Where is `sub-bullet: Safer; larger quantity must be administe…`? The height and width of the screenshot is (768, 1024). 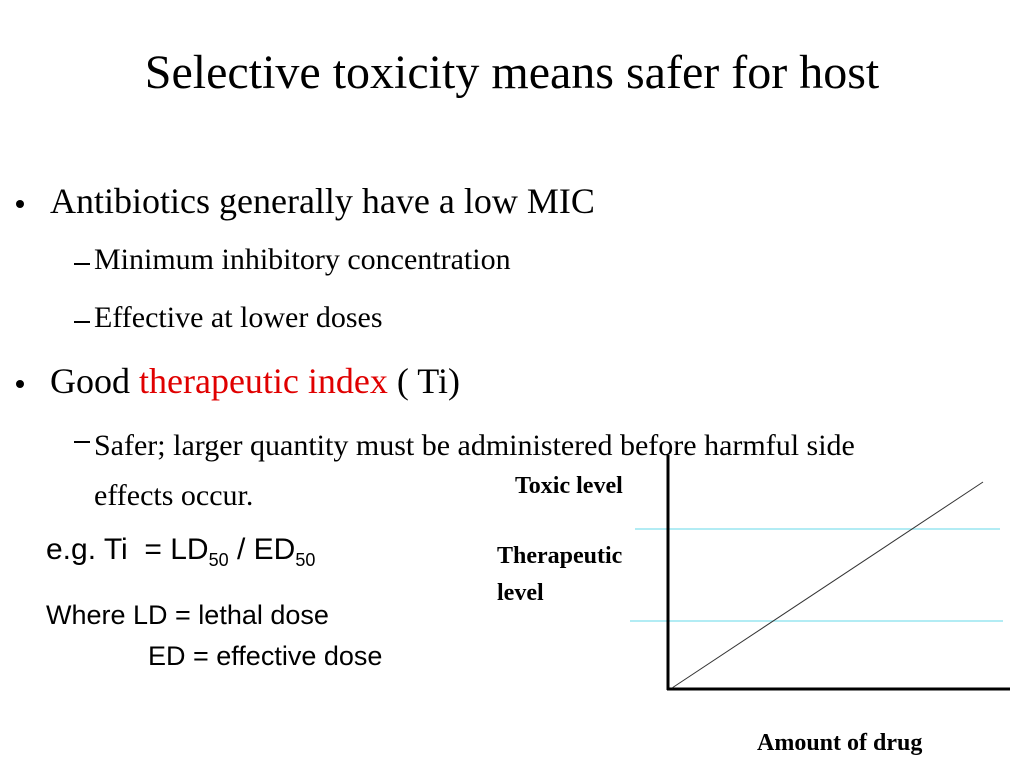 sub-bullet: Safer; larger quantity must be administe… is located at coordinates (474, 470).